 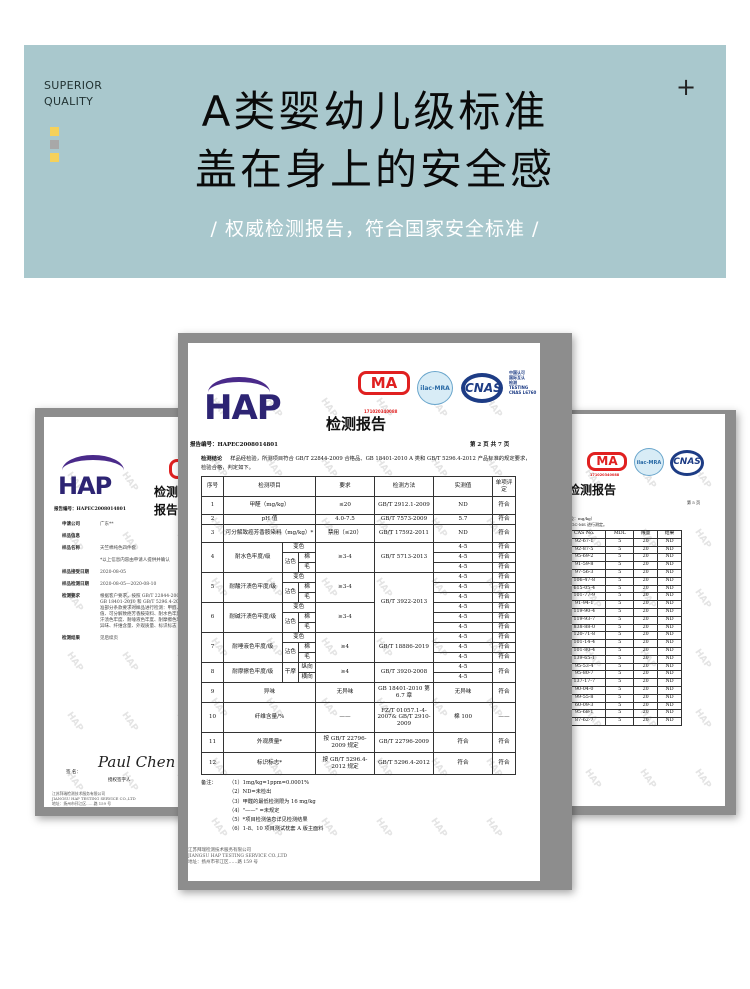 What do you see at coordinates (504, 717) in the screenshot?
I see `cell-verdict: ——` at bounding box center [504, 717].